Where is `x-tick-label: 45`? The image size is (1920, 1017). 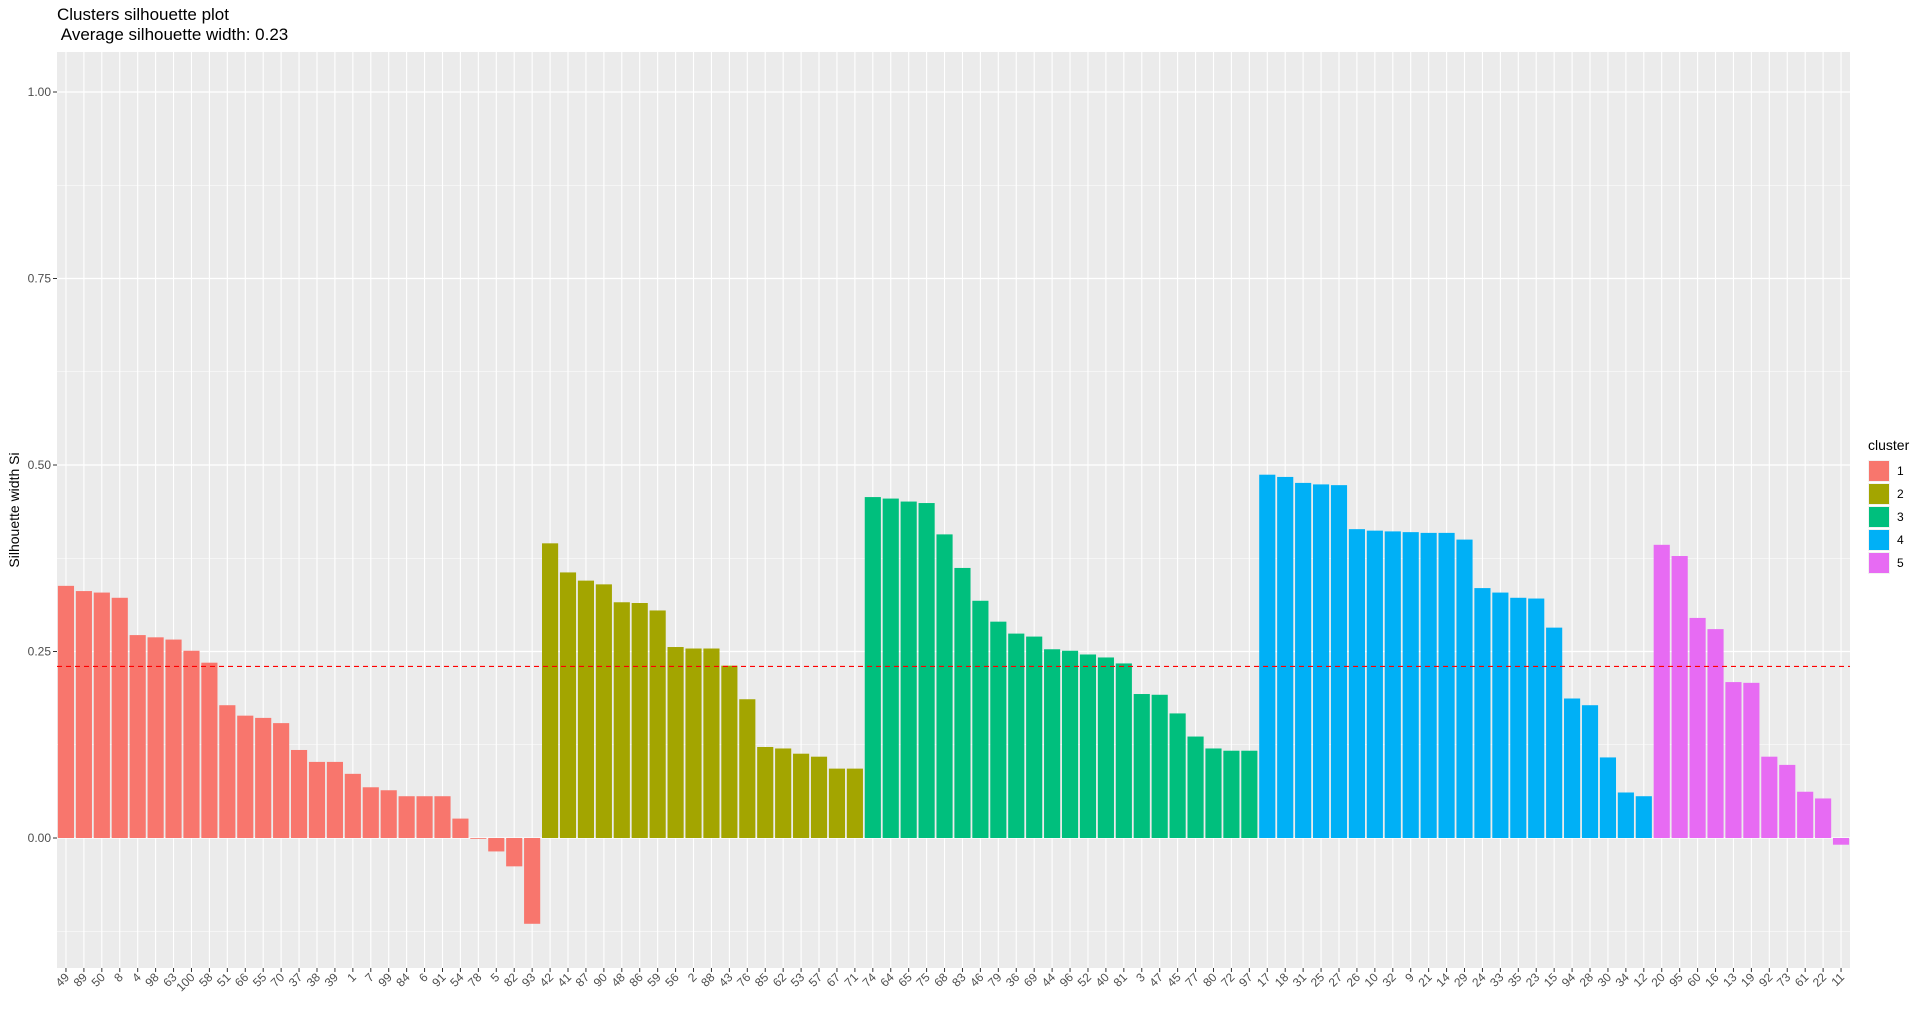 x-tick-label: 45 is located at coordinates (1174, 980).